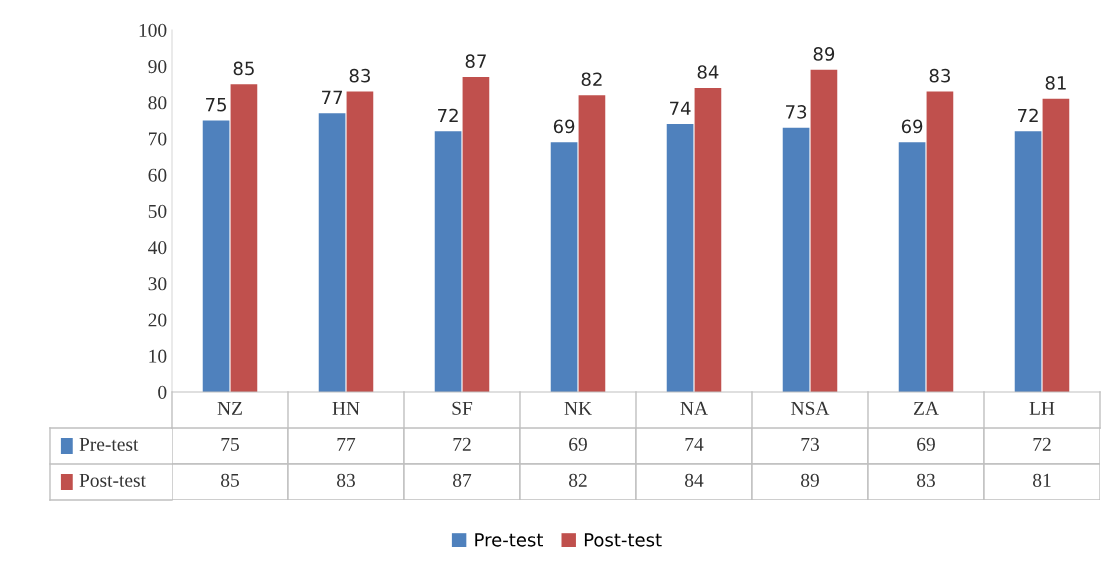  Describe the element at coordinates (229, 408) in the screenshot. I see `category-label: NZ` at that location.